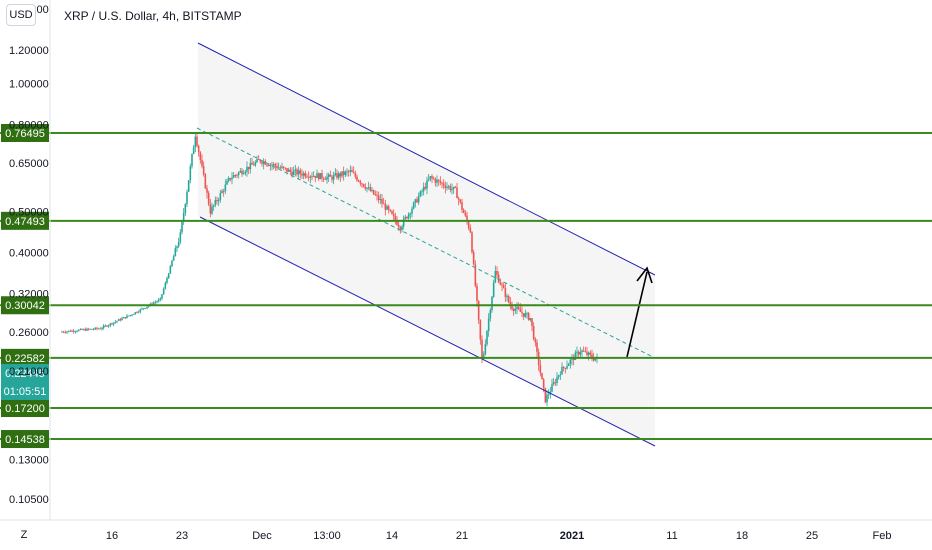 This screenshot has width=932, height=550. I want to click on current-price-label: 0.22445, so click(25, 374).